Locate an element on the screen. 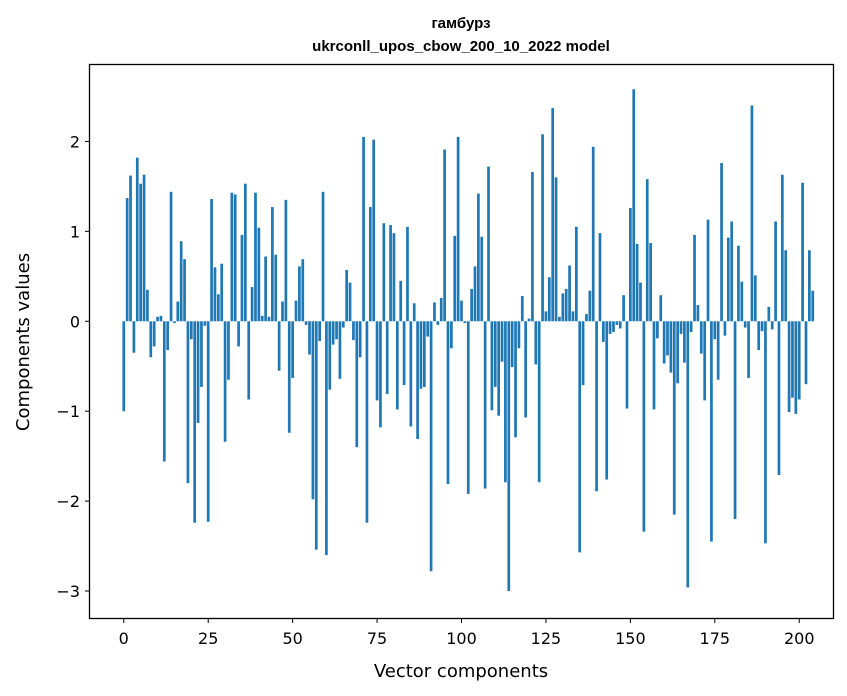  x-axis-label: Vector components is located at coordinates (461, 671).